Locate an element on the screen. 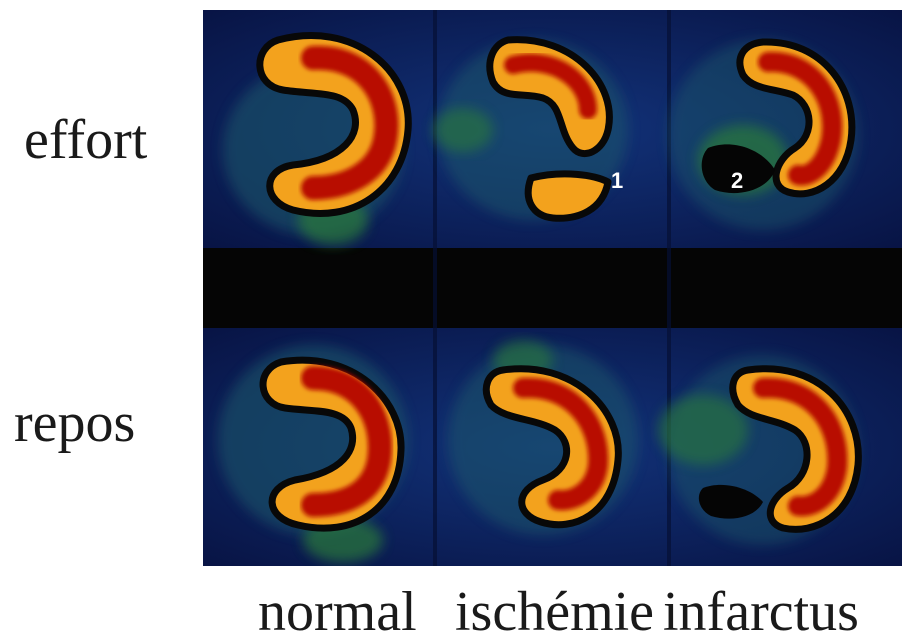 This screenshot has width=902, height=643. scan-repos-ischemie is located at coordinates (543, 437).